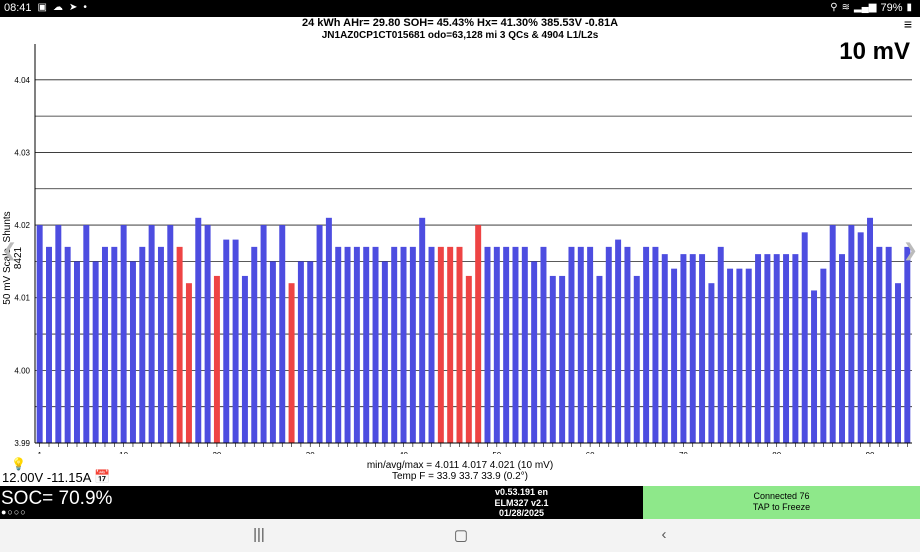 This screenshot has height=552, width=920. Describe the element at coordinates (22, 225) in the screenshot. I see `y-tick-label: 4.02` at that location.